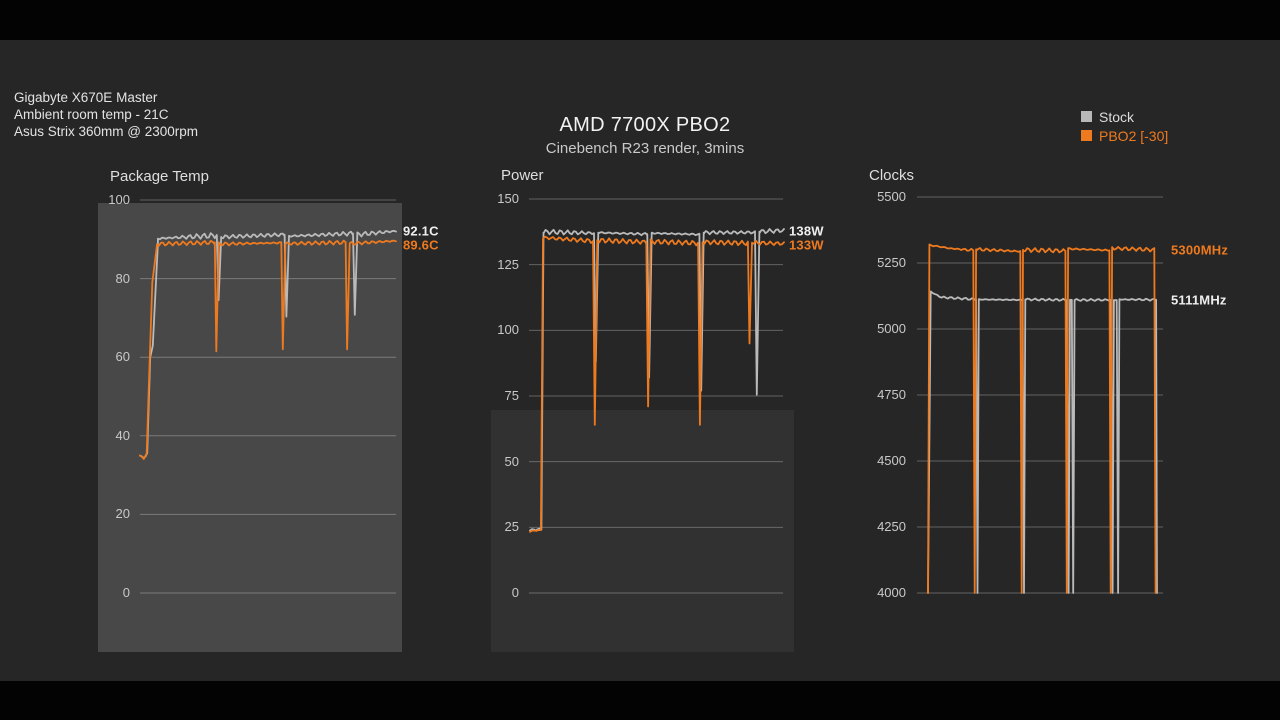 This screenshot has width=1280, height=720. What do you see at coordinates (645, 148) in the screenshot?
I see `page-subtitle: Cinebench R23 render, 3mins` at bounding box center [645, 148].